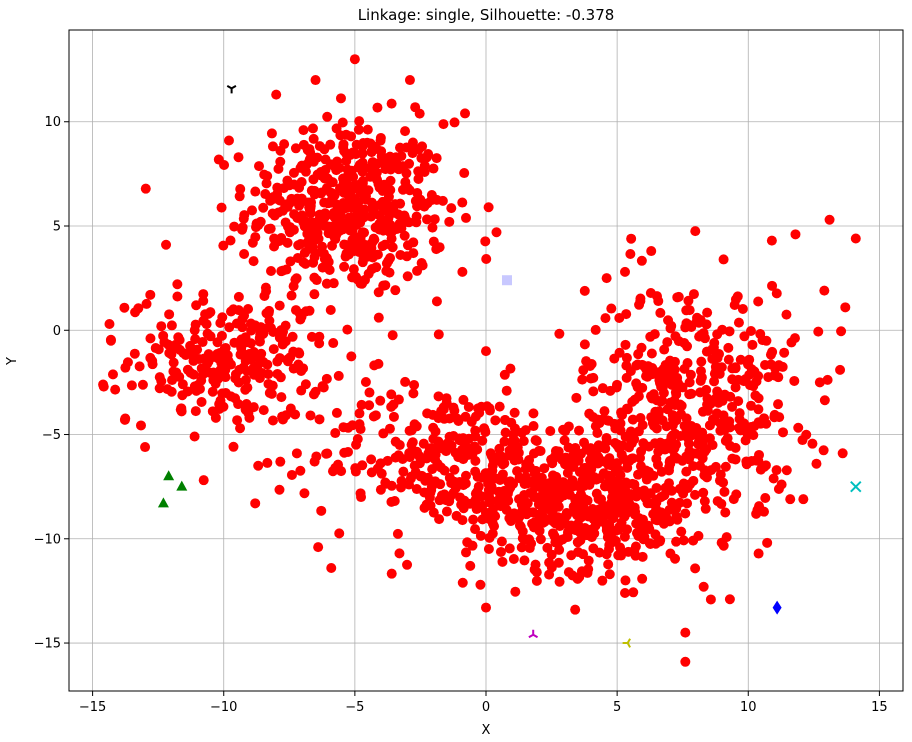 The height and width of the screenshot is (742, 912). What do you see at coordinates (51, 435) in the screenshot?
I see `y-tick-label: −5` at bounding box center [51, 435].